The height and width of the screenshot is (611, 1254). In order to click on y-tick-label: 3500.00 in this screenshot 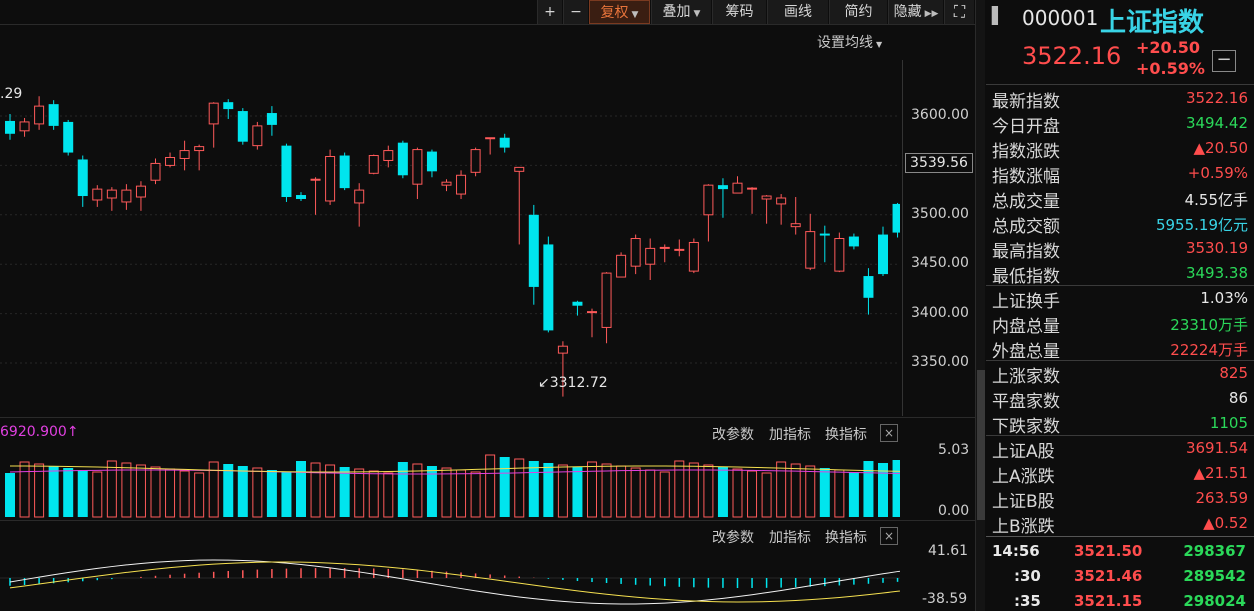, I will do `click(940, 213)`.